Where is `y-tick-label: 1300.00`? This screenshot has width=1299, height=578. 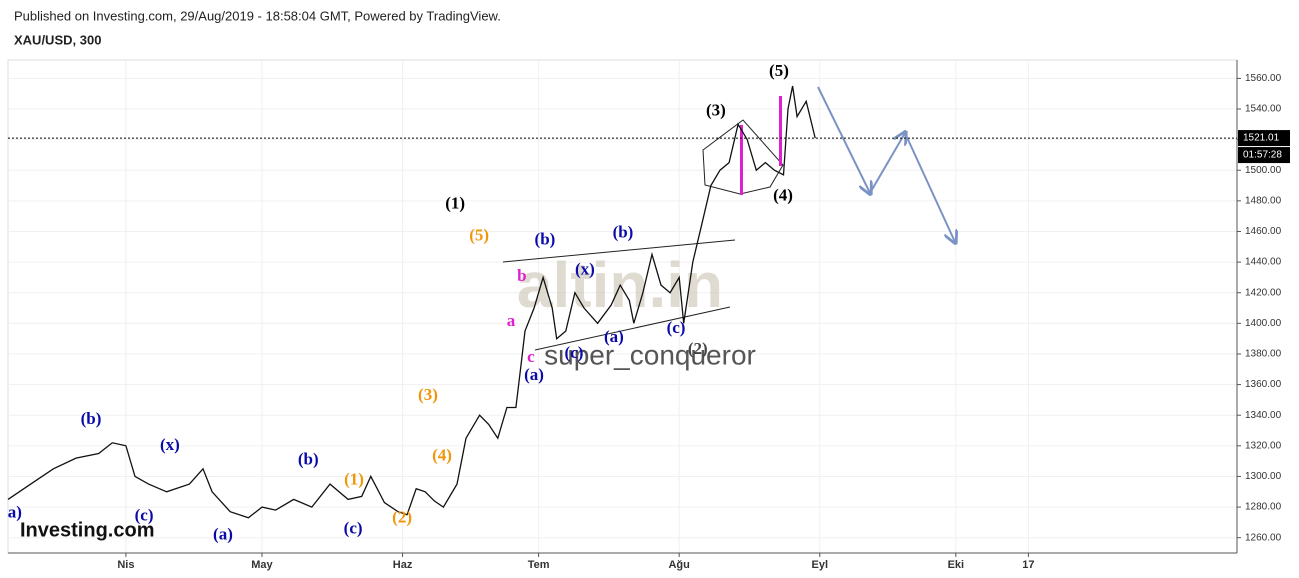 y-tick-label: 1300.00 is located at coordinates (1263, 476).